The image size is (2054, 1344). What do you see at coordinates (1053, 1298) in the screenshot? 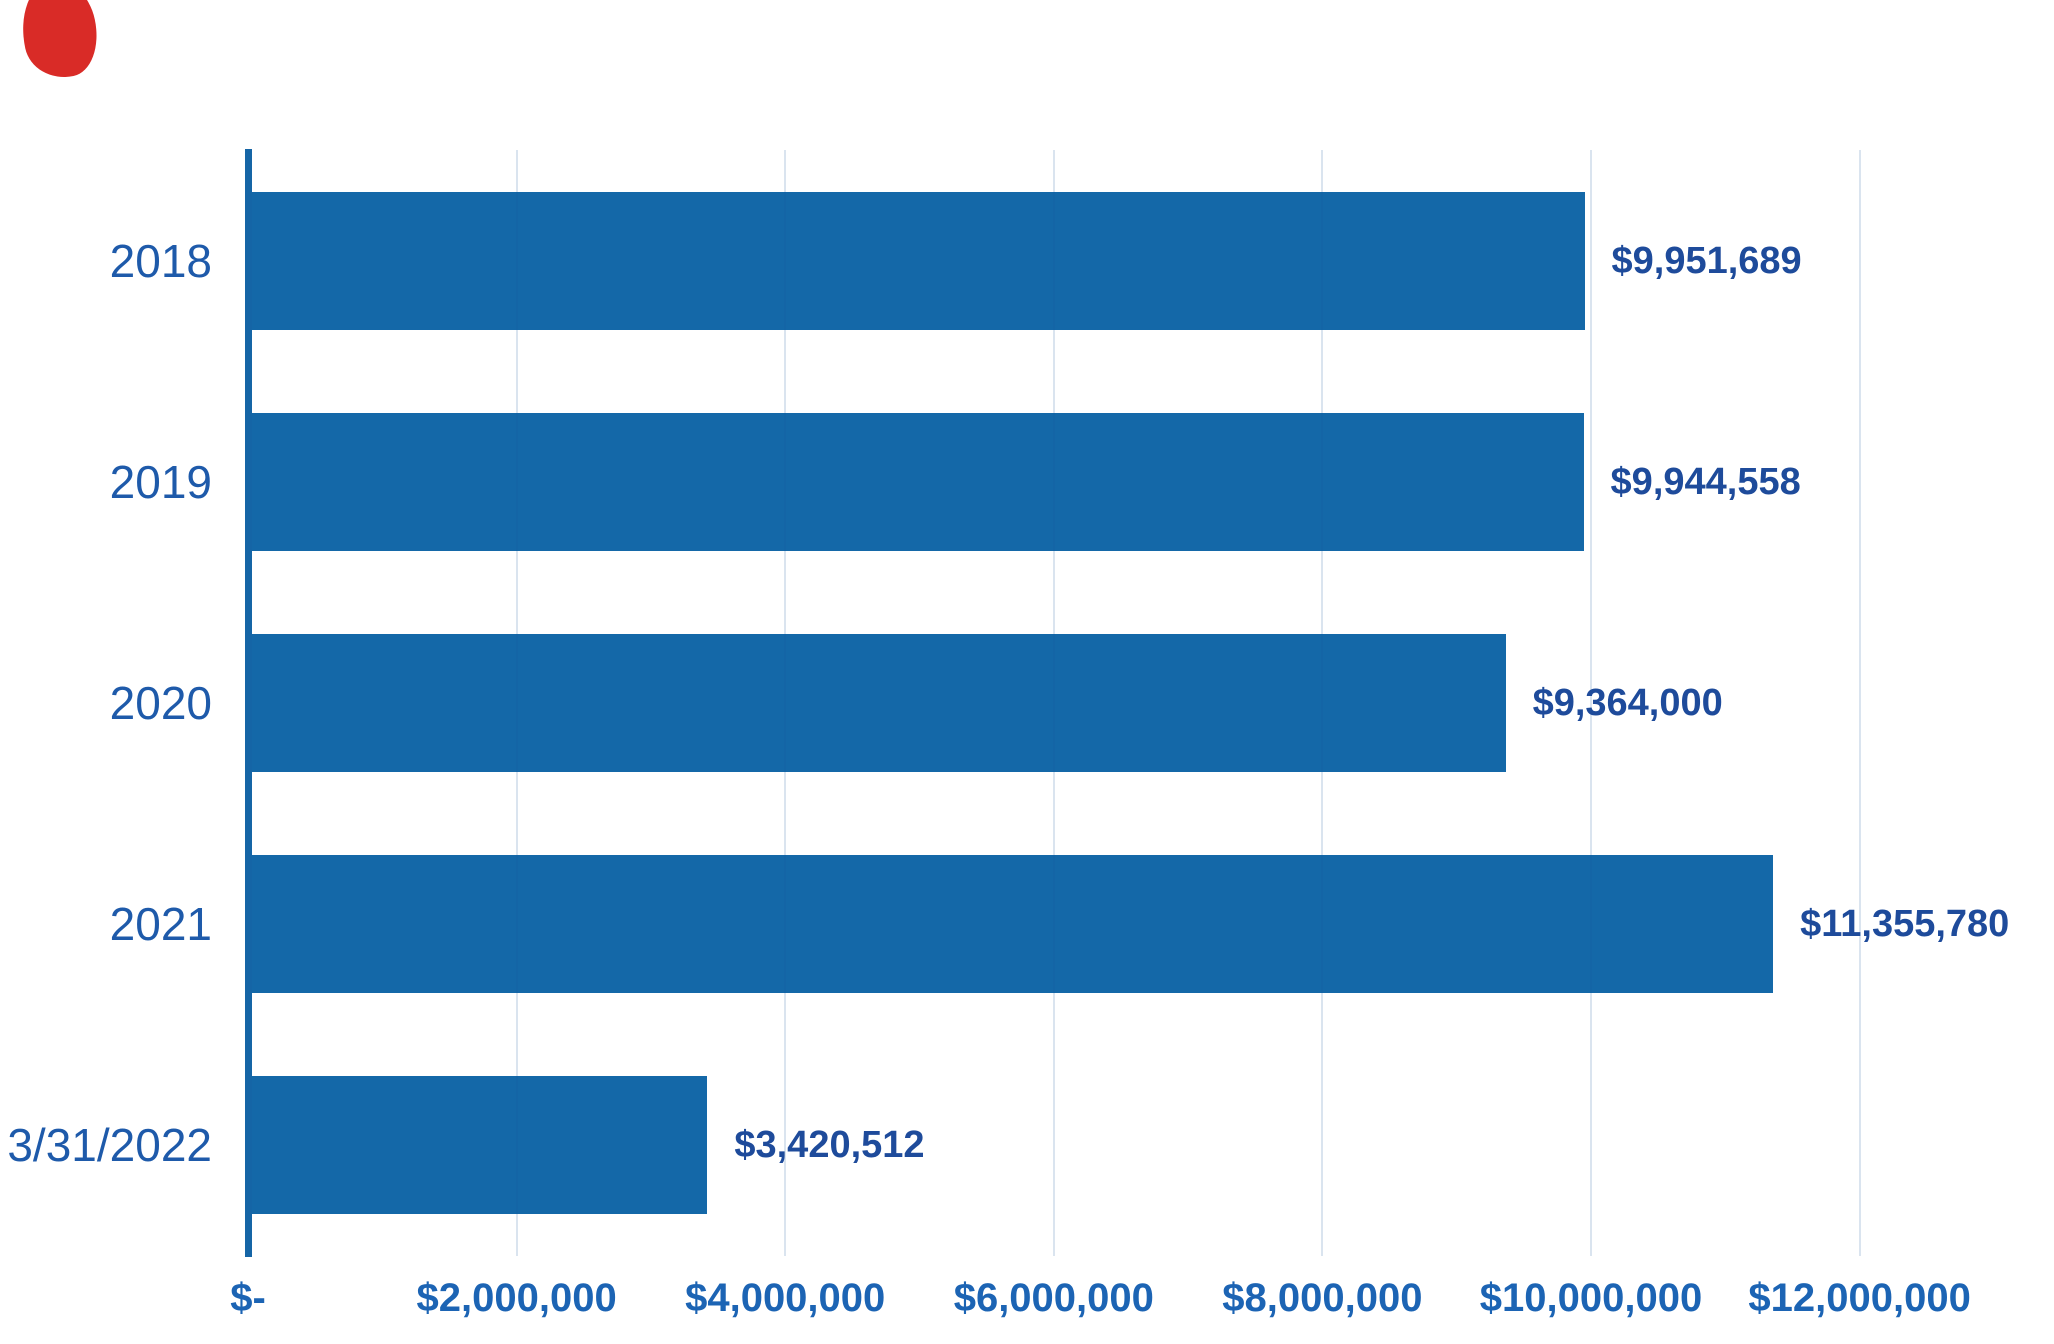
I see `x-tick-label: $6,000,000` at bounding box center [1053, 1298].